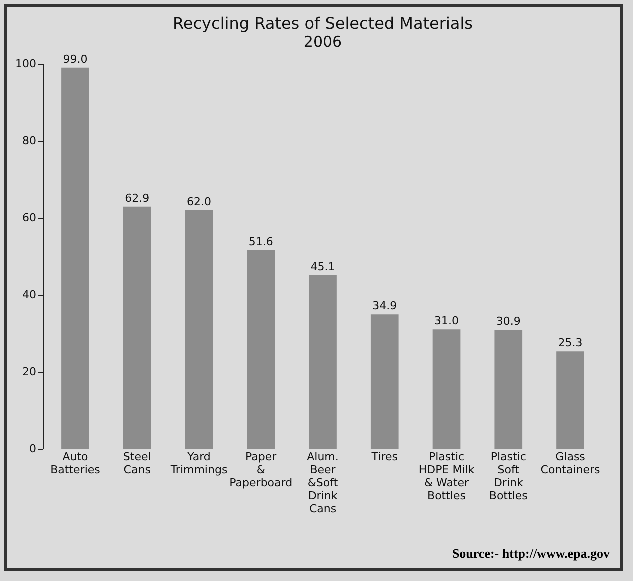 The width and height of the screenshot is (633, 581). What do you see at coordinates (323, 23) in the screenshot?
I see `chart-title: Recycling Rates of Selected Materials` at bounding box center [323, 23].